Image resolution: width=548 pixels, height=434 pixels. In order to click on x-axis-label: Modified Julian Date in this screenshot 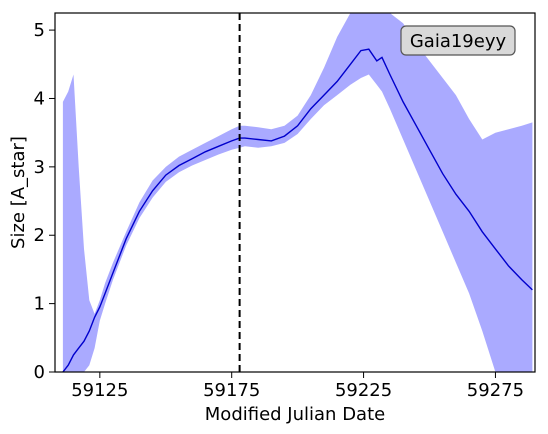, I will do `click(295, 414)`.